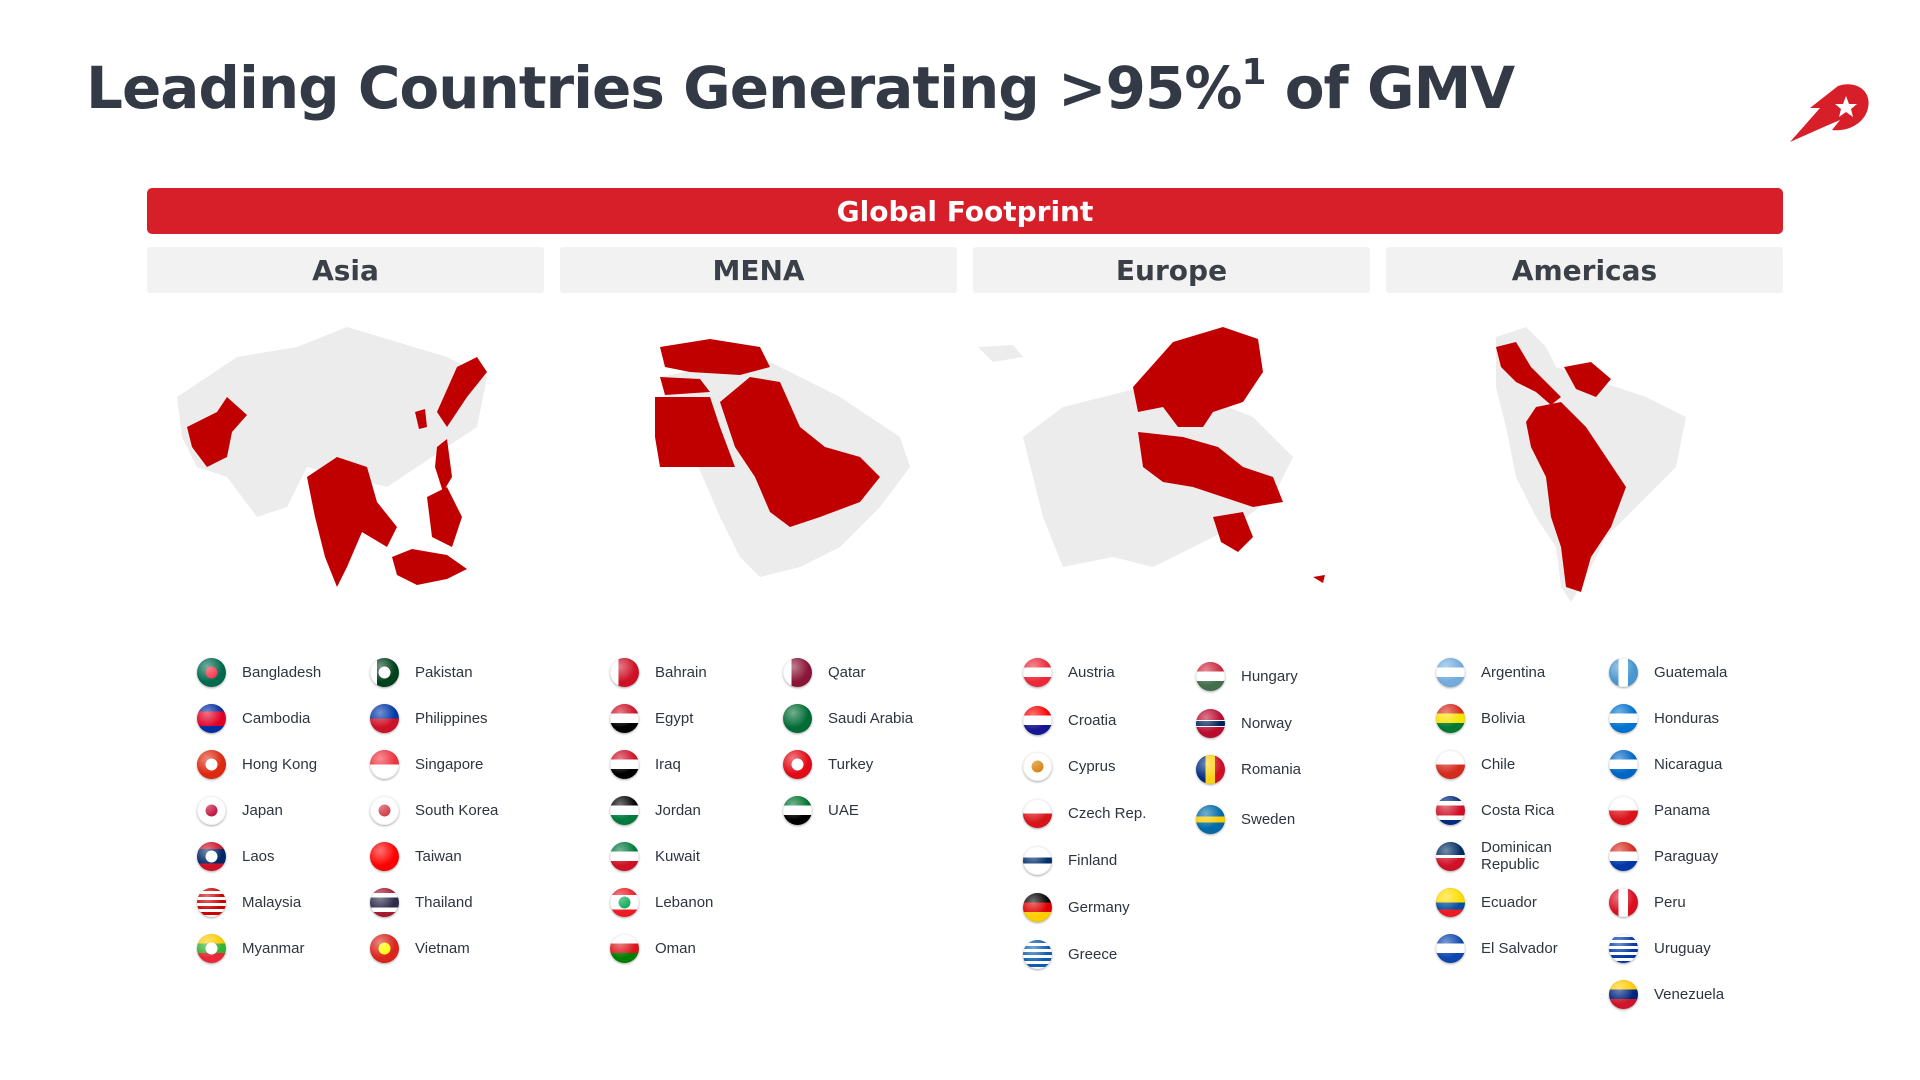 Image resolution: width=1920 pixels, height=1080 pixels. I want to click on list-item: Costa Rica, so click(1495, 810).